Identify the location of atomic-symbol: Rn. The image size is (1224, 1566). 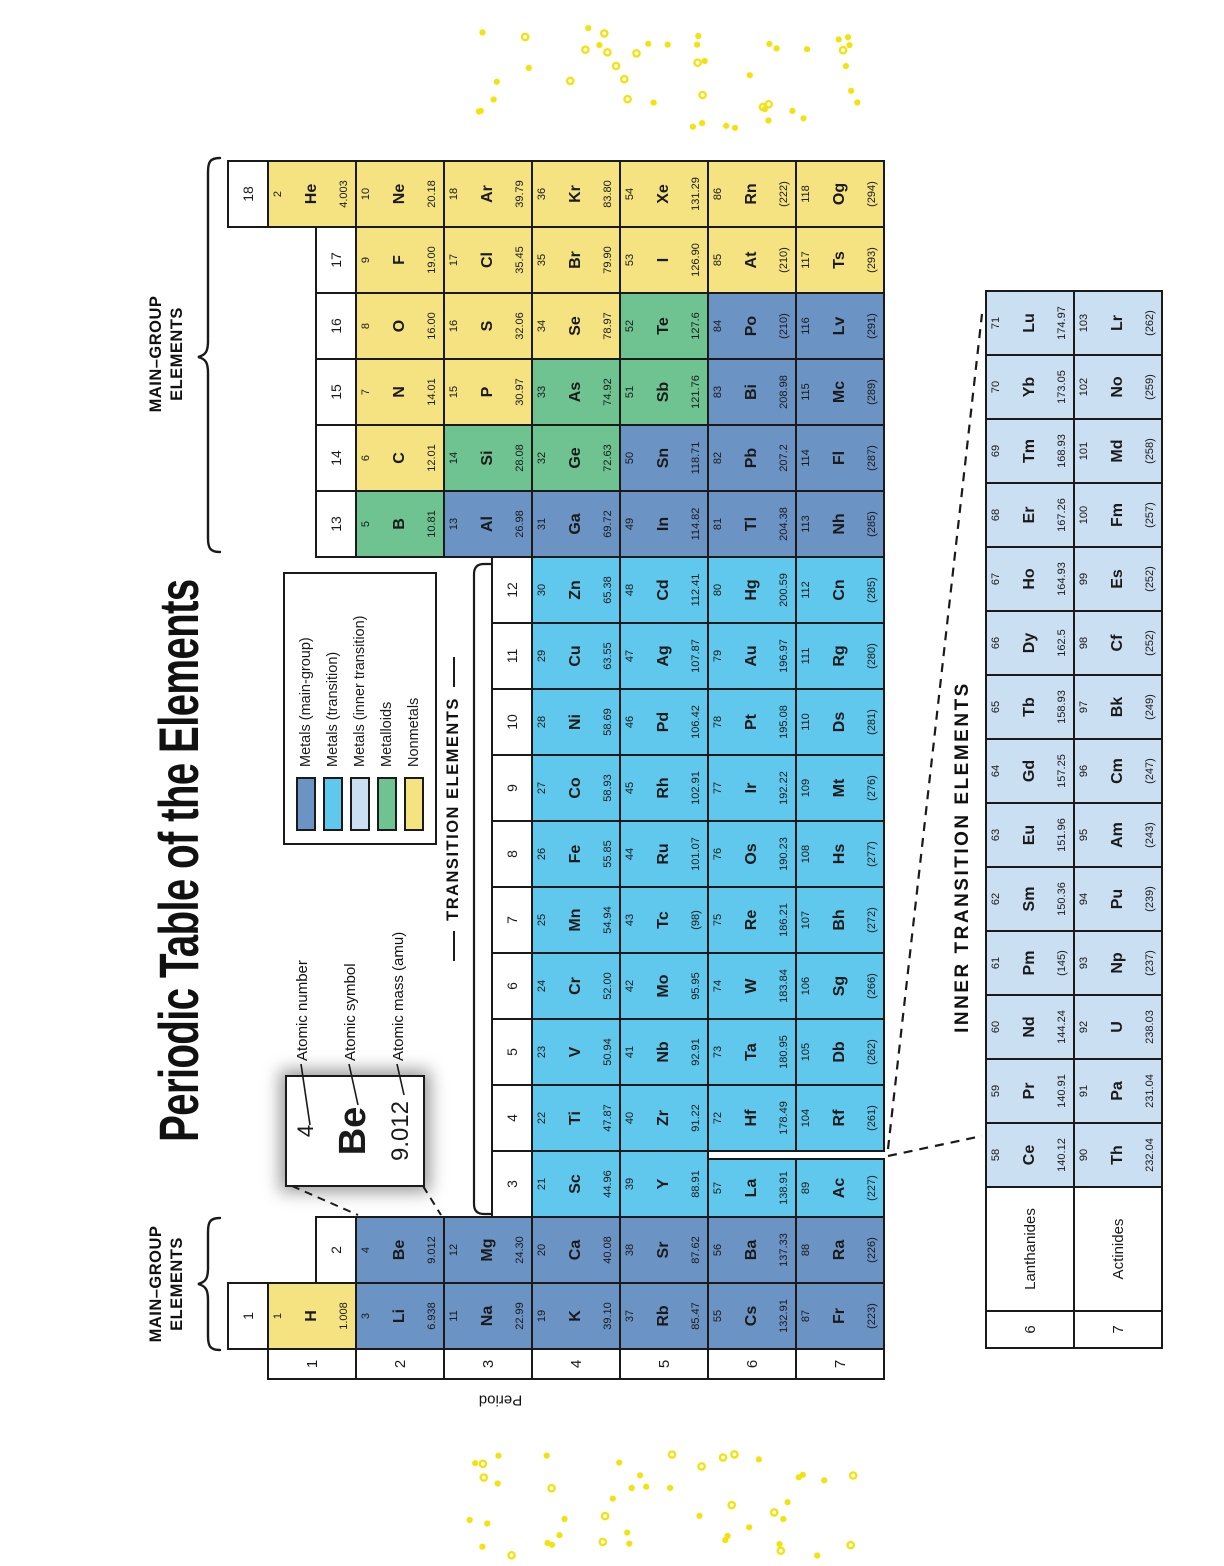
(751, 194).